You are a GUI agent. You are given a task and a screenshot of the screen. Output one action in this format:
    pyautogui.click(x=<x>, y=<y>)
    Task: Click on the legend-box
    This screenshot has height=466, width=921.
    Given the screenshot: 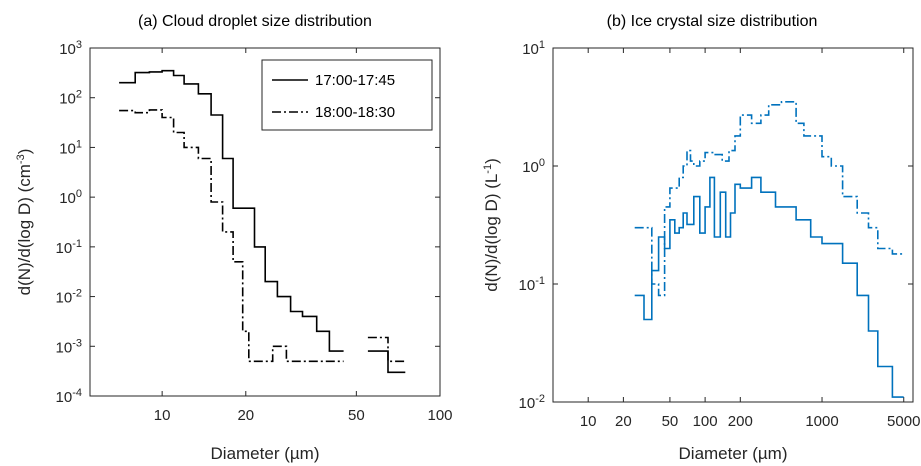 What is the action you would take?
    pyautogui.click(x=347, y=95)
    